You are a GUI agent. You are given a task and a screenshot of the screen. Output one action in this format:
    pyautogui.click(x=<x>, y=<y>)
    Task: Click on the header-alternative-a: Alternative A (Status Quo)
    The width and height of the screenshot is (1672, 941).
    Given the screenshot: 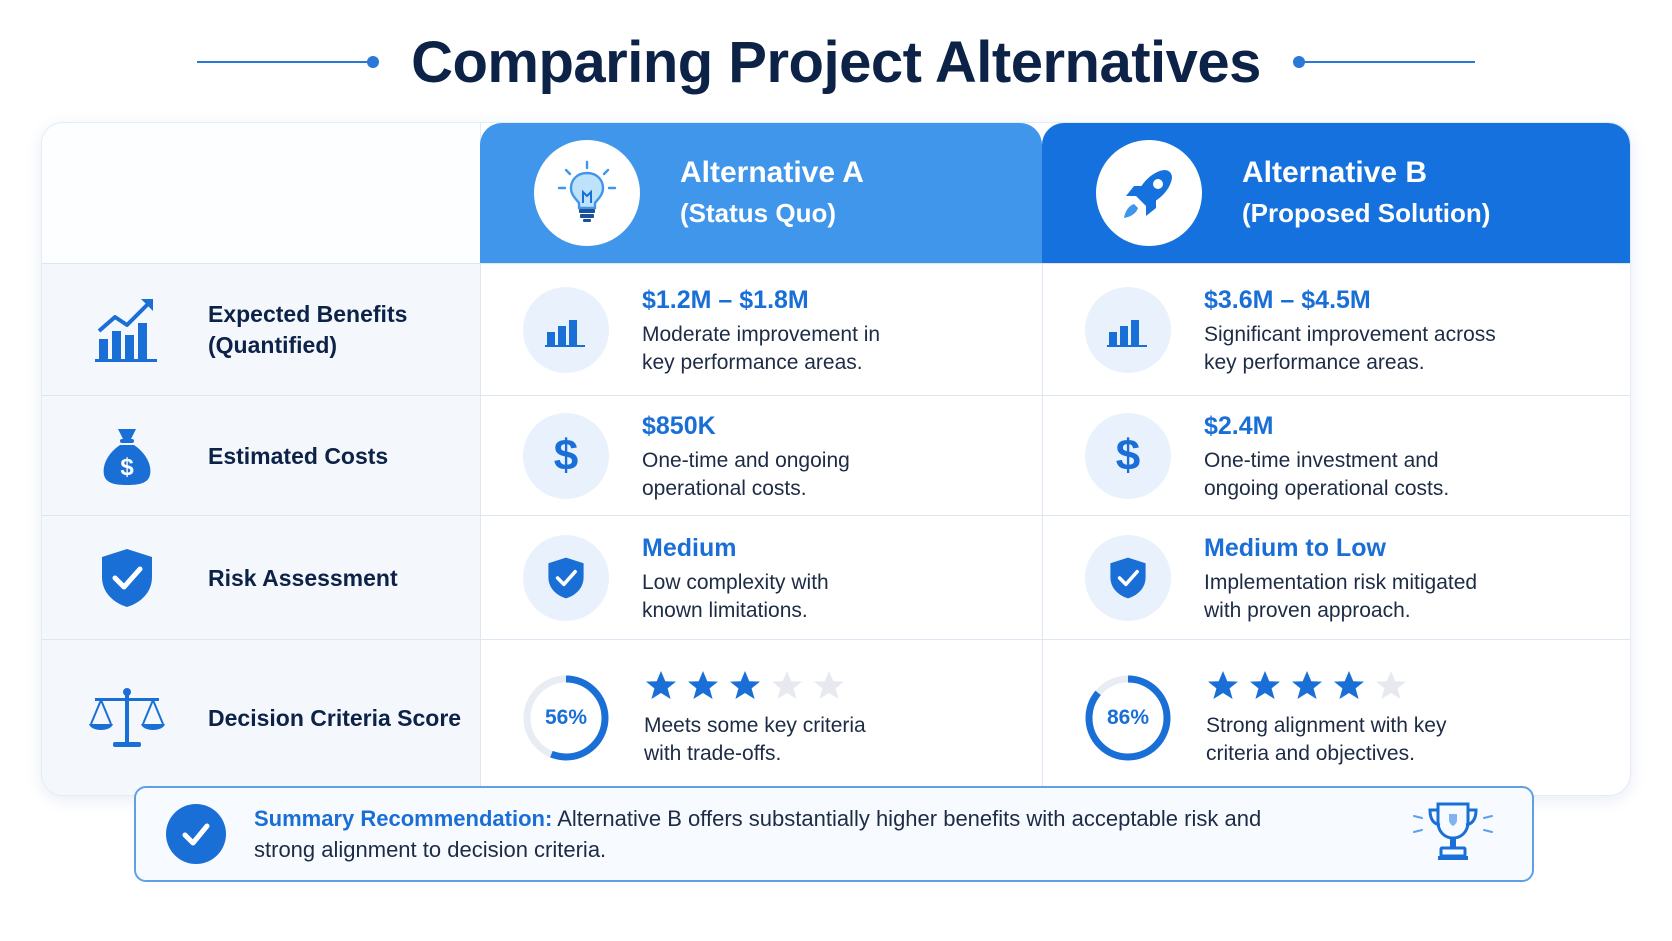 What is the action you would take?
    pyautogui.click(x=761, y=193)
    